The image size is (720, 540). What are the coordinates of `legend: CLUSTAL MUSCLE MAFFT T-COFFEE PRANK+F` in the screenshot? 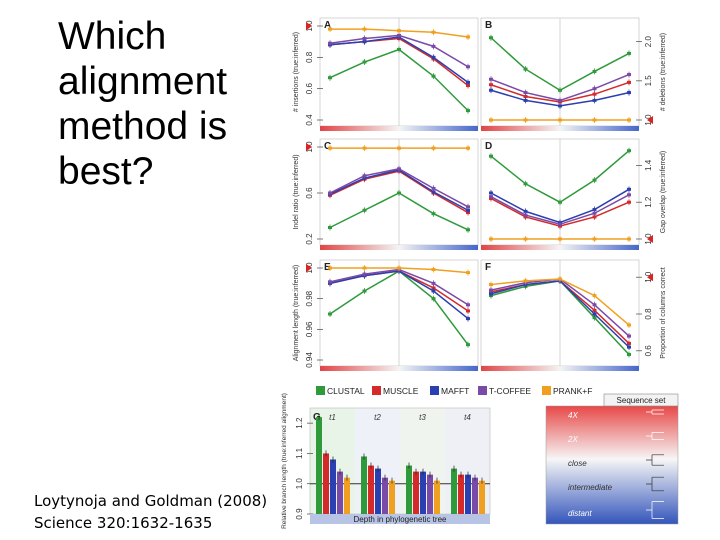 It's located at (454, 391).